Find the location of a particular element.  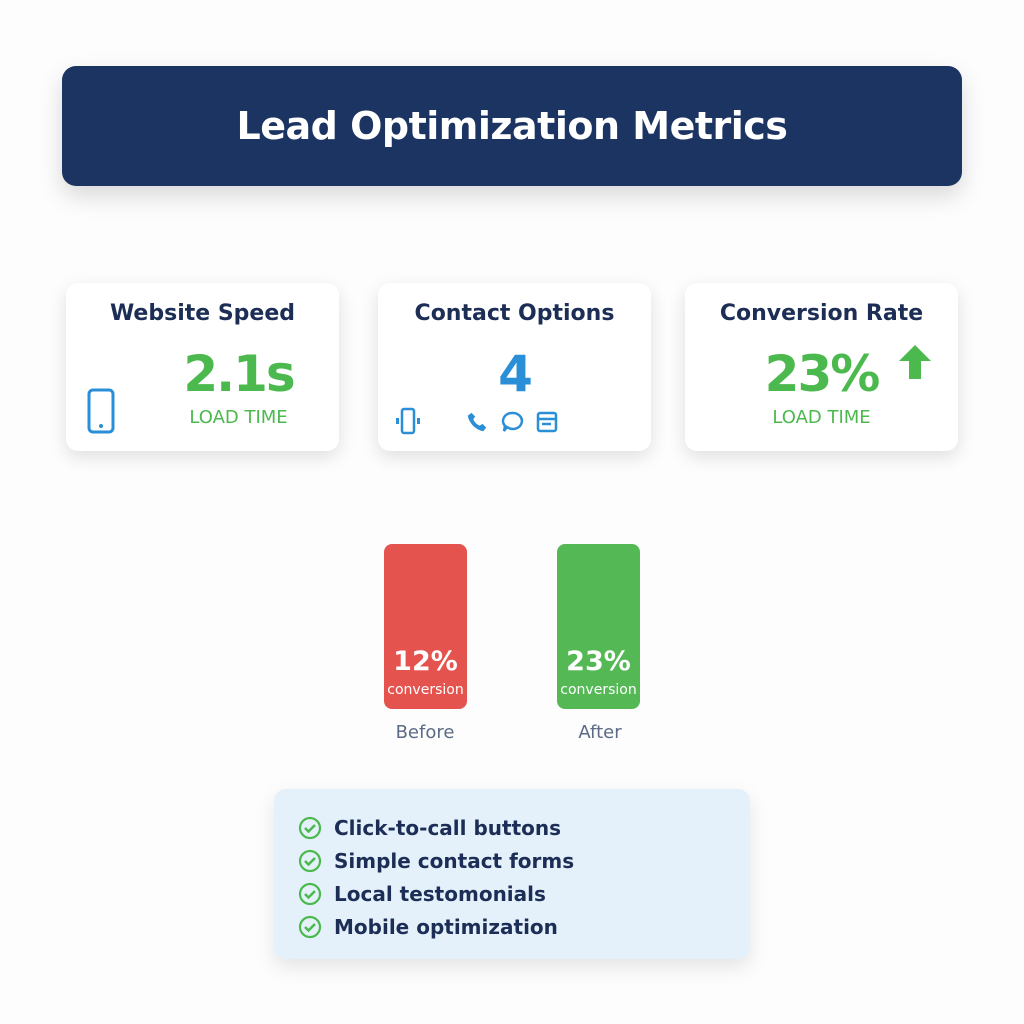

card-value: 4 is located at coordinates (515, 374).